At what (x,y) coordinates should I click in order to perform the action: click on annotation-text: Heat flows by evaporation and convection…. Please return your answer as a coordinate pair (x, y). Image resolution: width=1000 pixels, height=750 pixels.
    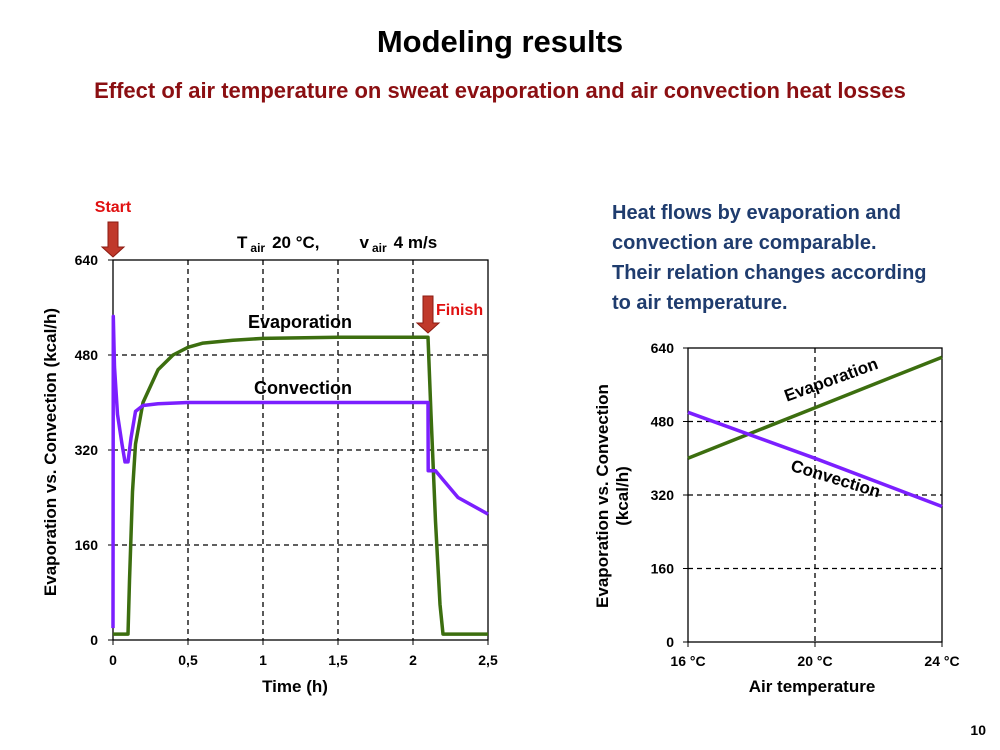
    Looking at the image, I should click on (802, 258).